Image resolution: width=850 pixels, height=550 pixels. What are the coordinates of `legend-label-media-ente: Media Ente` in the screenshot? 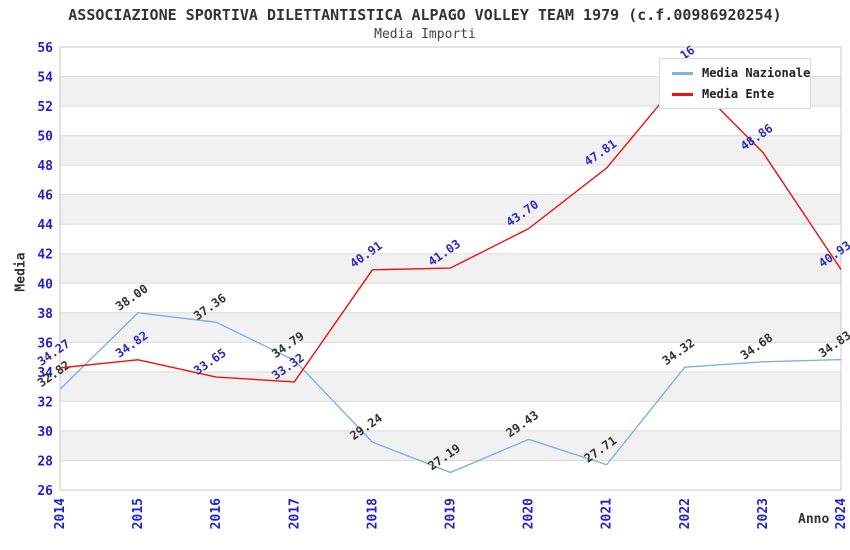 It's located at (738, 94).